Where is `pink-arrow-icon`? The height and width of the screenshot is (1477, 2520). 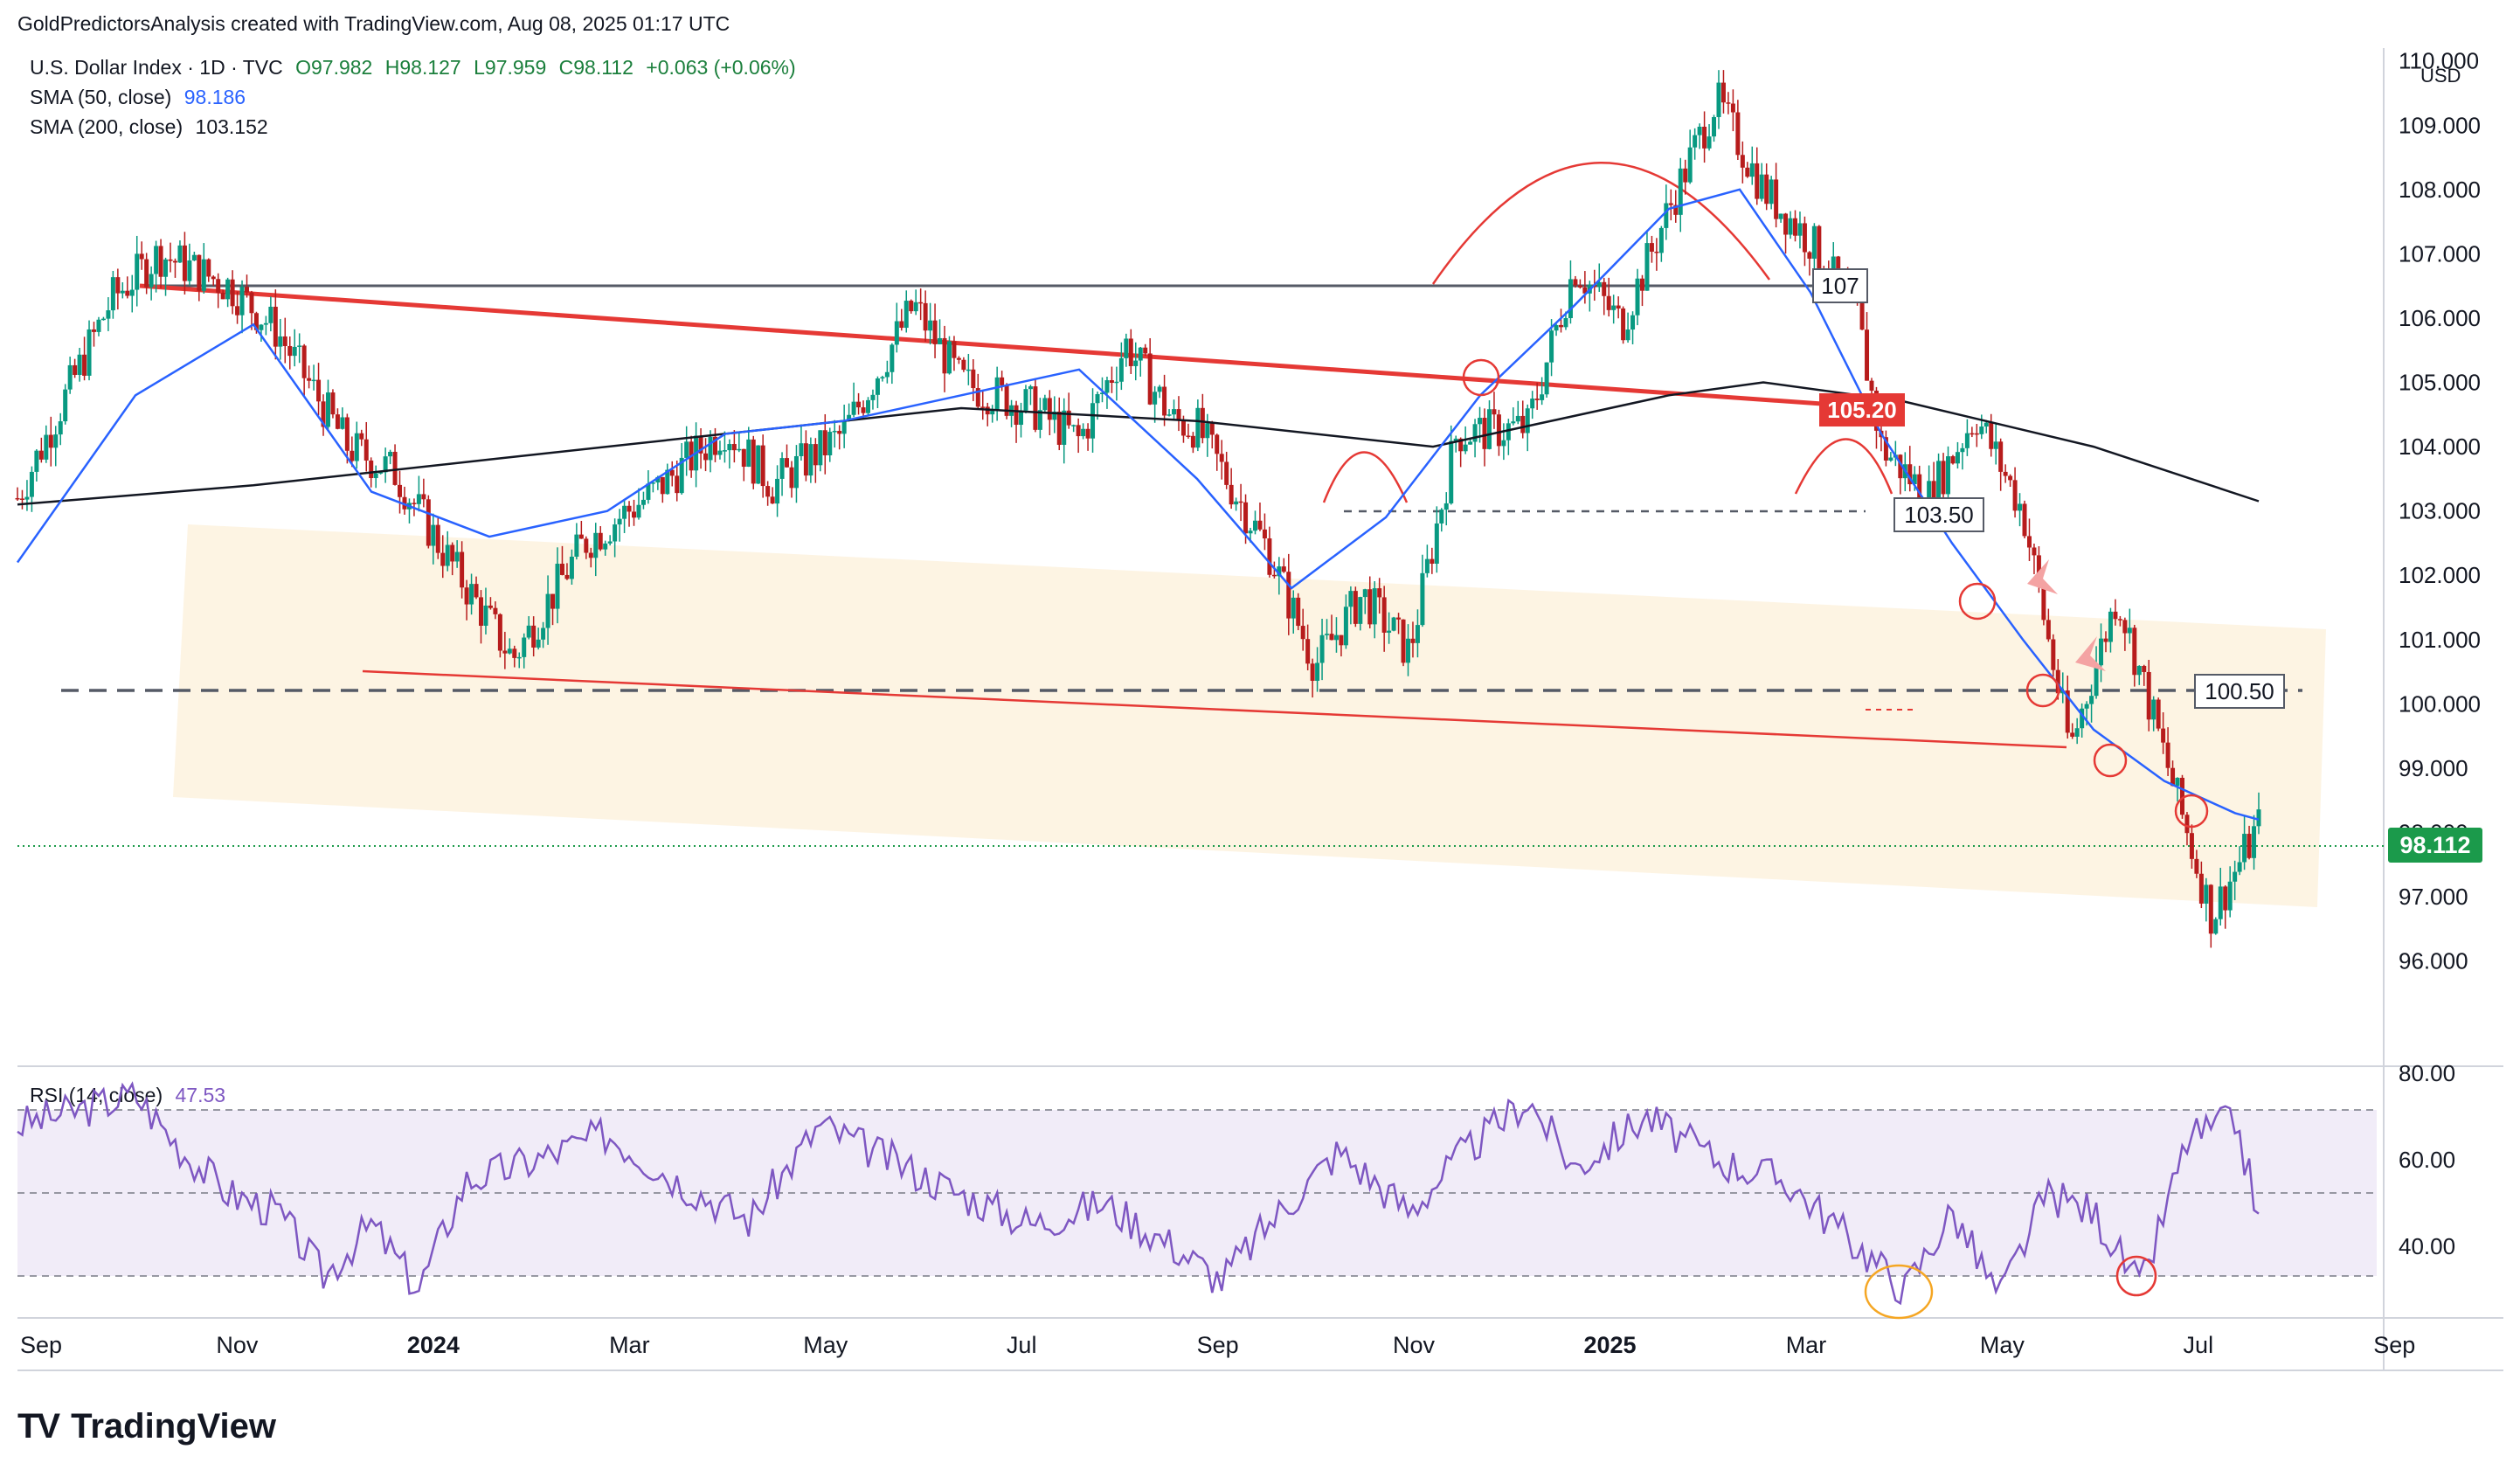 pink-arrow-icon is located at coordinates (2042, 576).